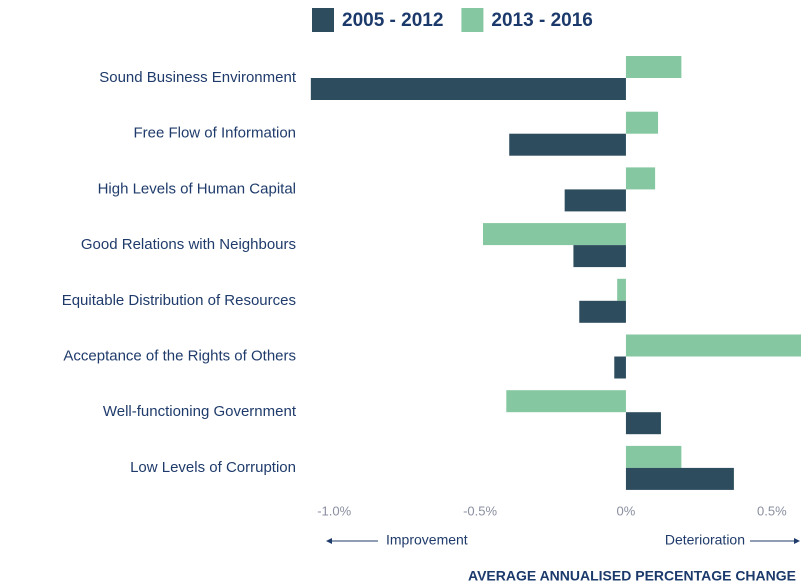 The width and height of the screenshot is (801, 588). Describe the element at coordinates (214, 133) in the screenshot. I see `y-tick-label: Free Flow of Information` at that location.